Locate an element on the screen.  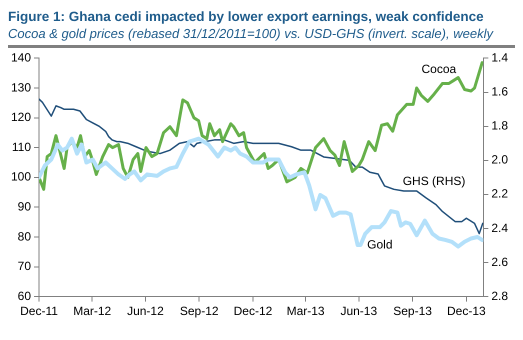
y-tick-label: 100 is located at coordinates (21, 177).